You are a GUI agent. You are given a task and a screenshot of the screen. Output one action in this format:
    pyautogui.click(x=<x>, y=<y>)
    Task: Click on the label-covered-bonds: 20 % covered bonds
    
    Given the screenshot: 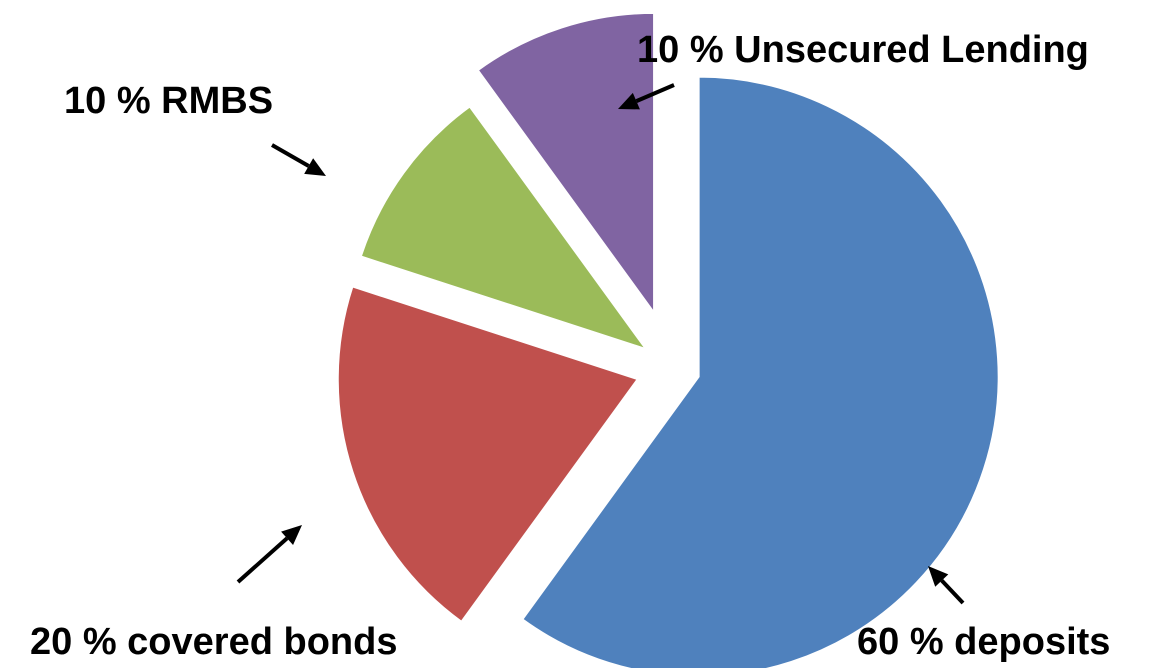 What is the action you would take?
    pyautogui.click(x=213, y=642)
    